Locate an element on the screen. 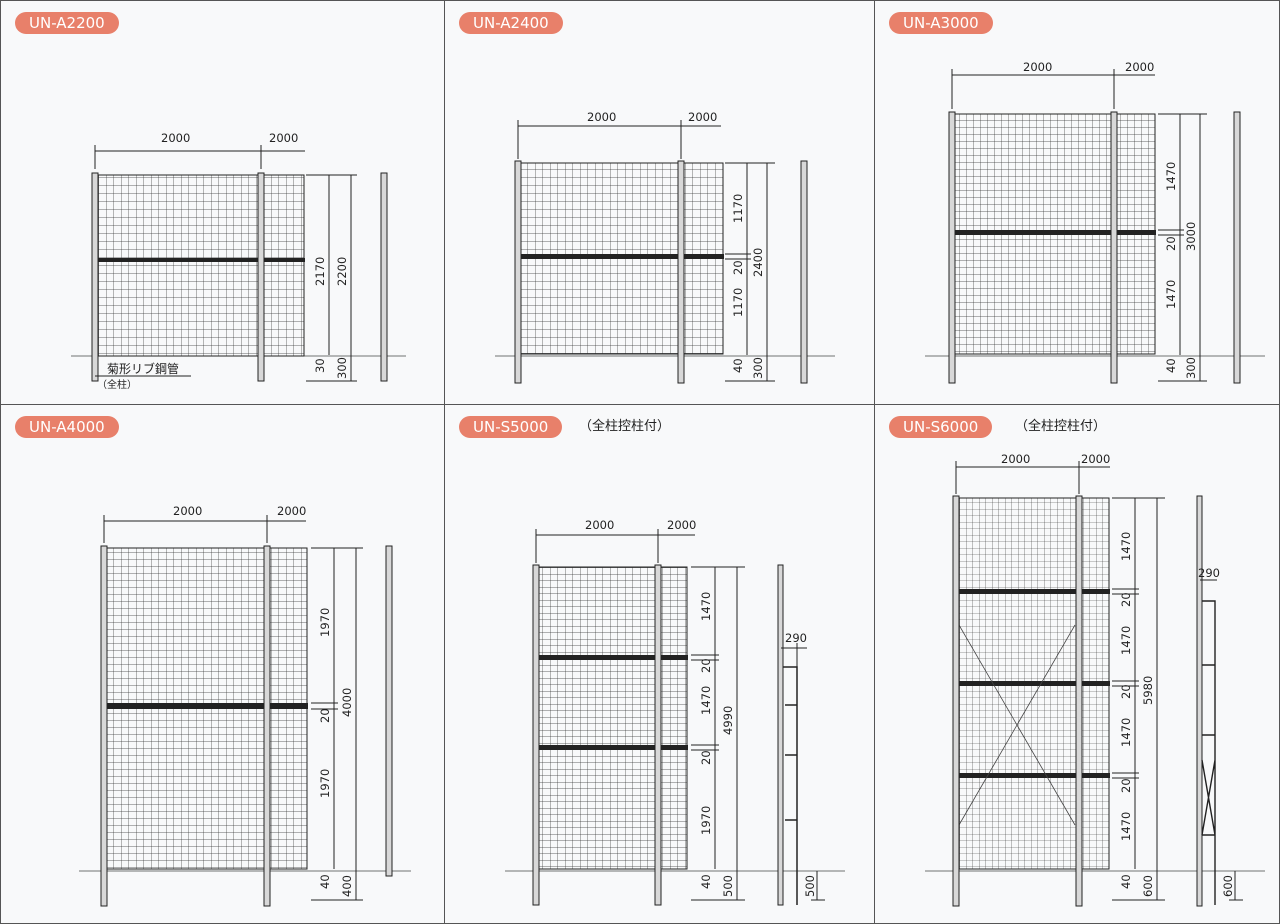 Image resolution: width=1280 pixels, height=924 pixels. dim-brace-embed: 600 is located at coordinates (1228, 886).